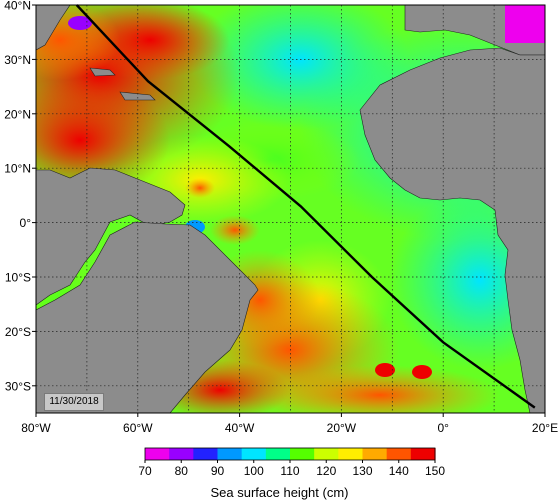 The height and width of the screenshot is (501, 559). Describe the element at coordinates (17, 60) in the screenshot. I see `lat-label: 30°N` at that location.